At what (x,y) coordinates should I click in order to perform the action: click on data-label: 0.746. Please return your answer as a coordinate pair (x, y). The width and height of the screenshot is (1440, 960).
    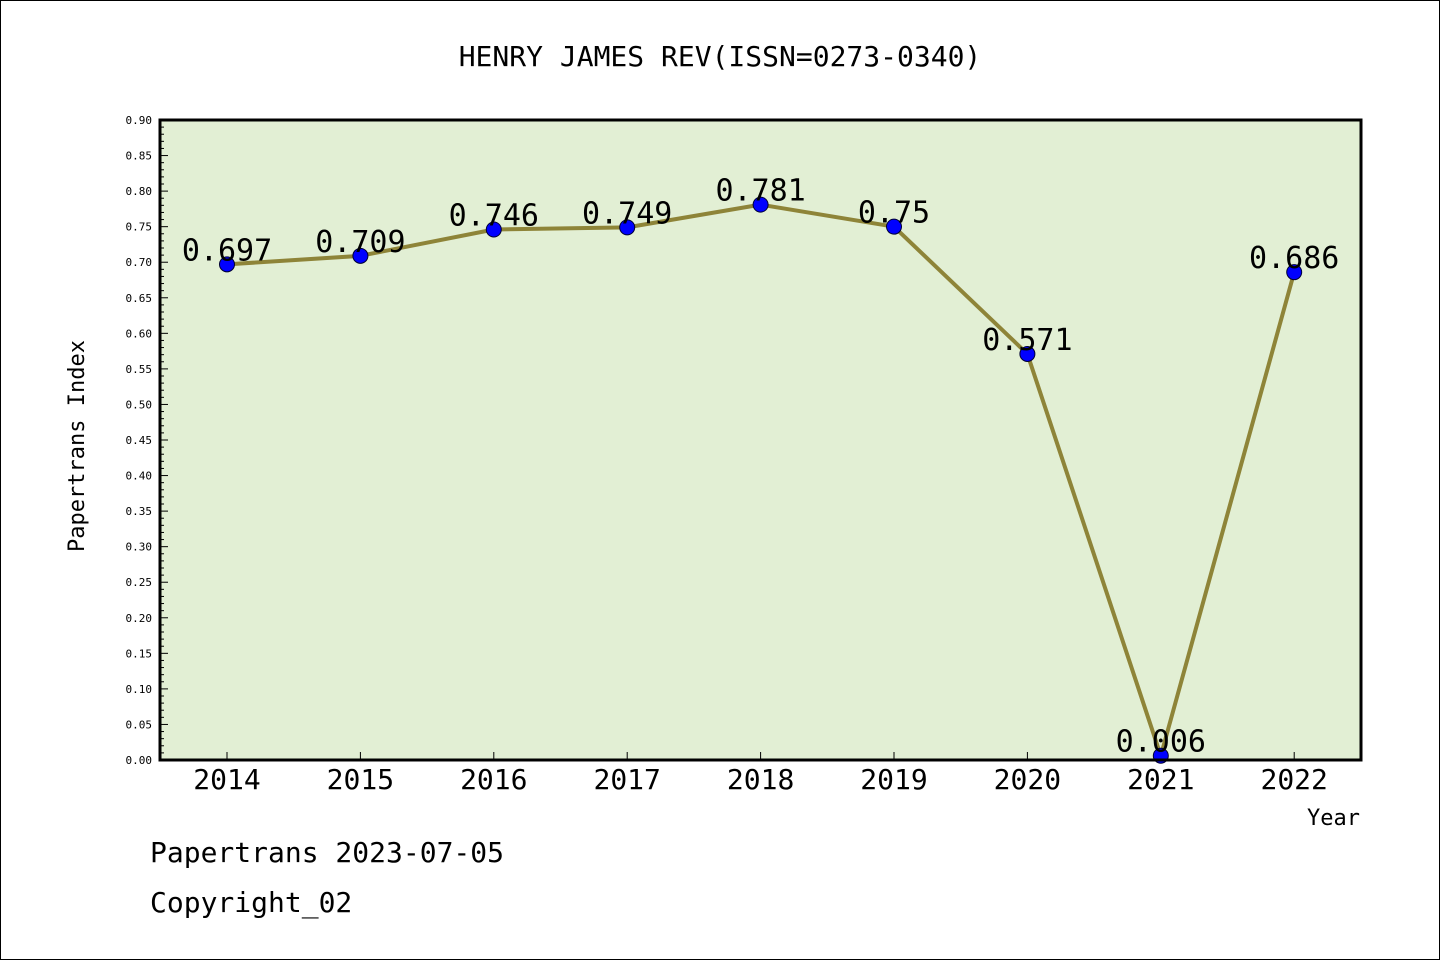
    Looking at the image, I should click on (494, 216).